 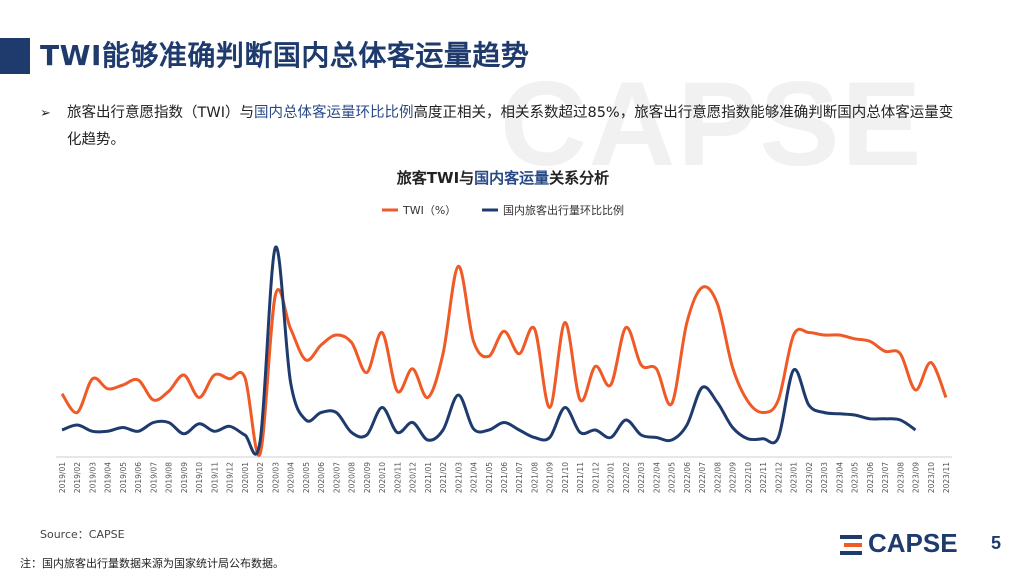 I want to click on watermark: CAPSE, so click(x=712, y=124).